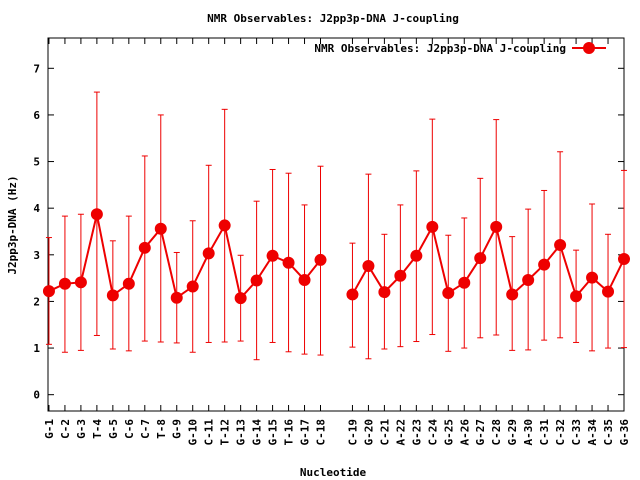 The width and height of the screenshot is (640, 480). What do you see at coordinates (161, 429) in the screenshot?
I see `x-tick-label: T-8` at bounding box center [161, 429].